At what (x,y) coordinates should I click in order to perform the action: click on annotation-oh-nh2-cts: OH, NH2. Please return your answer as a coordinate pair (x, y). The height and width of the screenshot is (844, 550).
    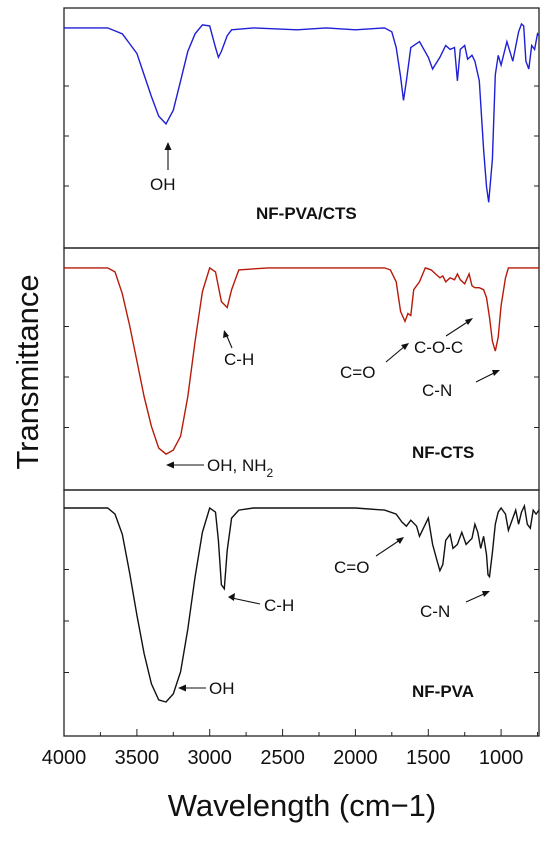
    Looking at the image, I should click on (220, 468).